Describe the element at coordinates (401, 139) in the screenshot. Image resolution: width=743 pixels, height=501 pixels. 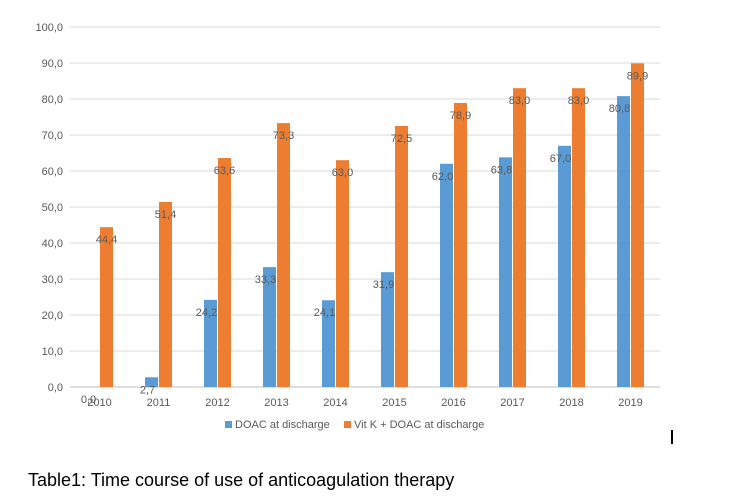
I see `data-label-vitk-doac: 72,5` at that location.